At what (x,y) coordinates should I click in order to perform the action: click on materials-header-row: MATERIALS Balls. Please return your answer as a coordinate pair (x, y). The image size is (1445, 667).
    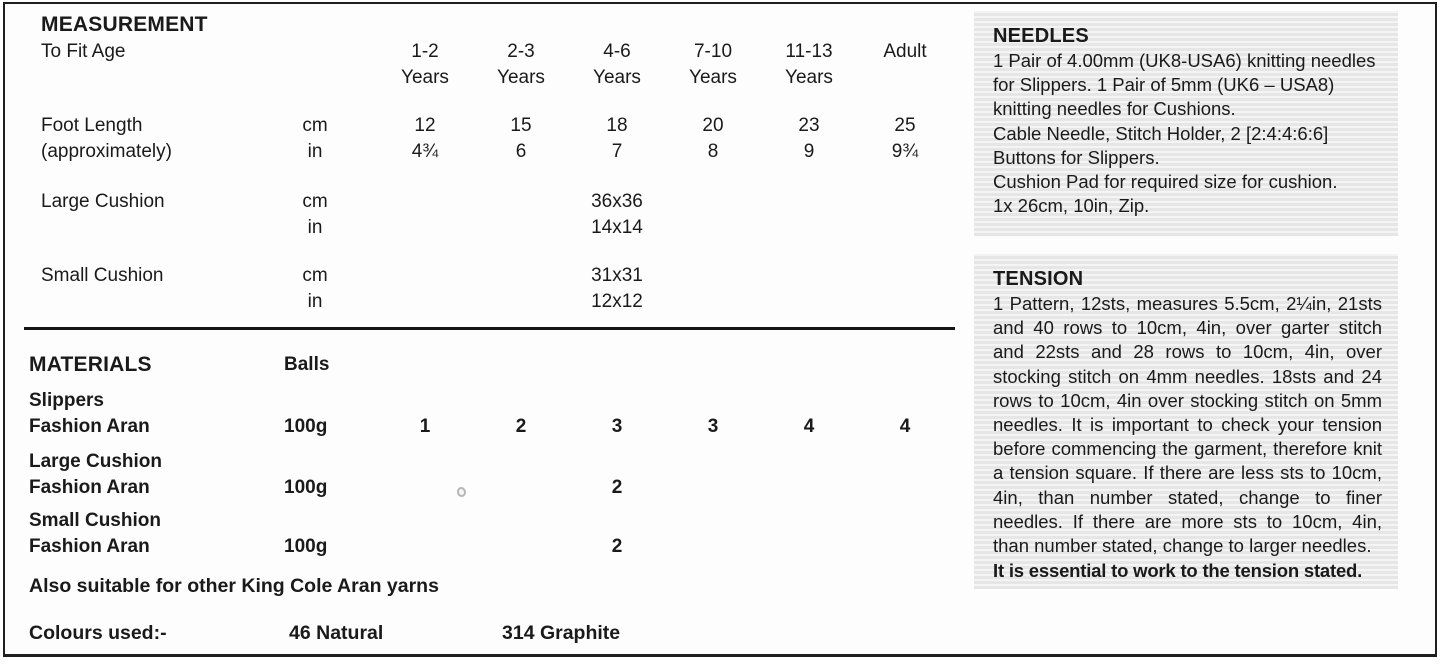
    Looking at the image, I should click on (494, 365).